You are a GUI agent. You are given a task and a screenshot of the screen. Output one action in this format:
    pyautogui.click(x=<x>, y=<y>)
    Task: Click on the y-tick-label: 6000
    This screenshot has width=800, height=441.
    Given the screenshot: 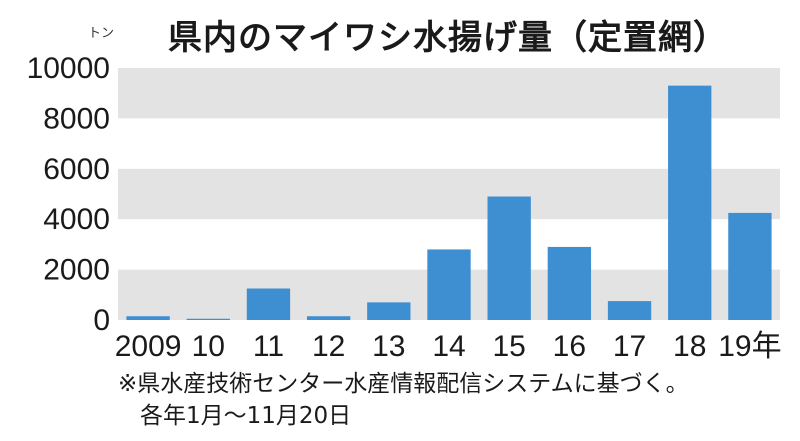 What is the action you would take?
    pyautogui.click(x=76, y=169)
    